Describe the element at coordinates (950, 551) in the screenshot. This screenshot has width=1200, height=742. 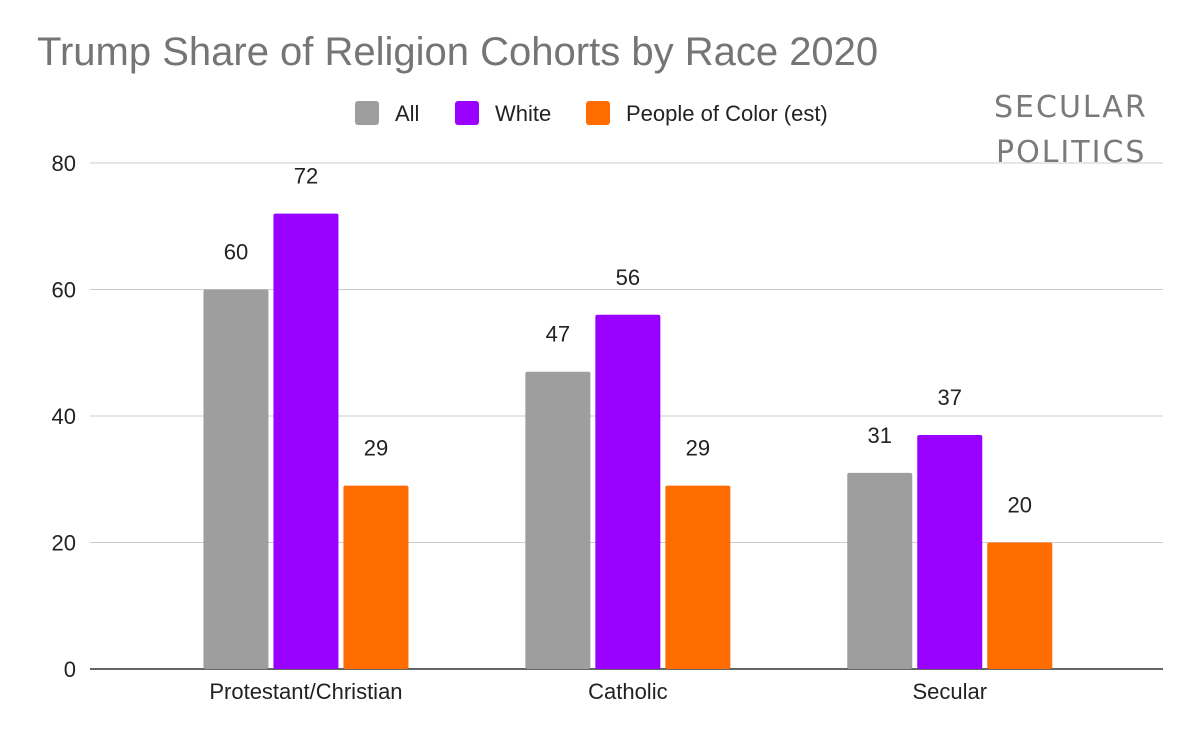
I see `bar-white-secular` at that location.